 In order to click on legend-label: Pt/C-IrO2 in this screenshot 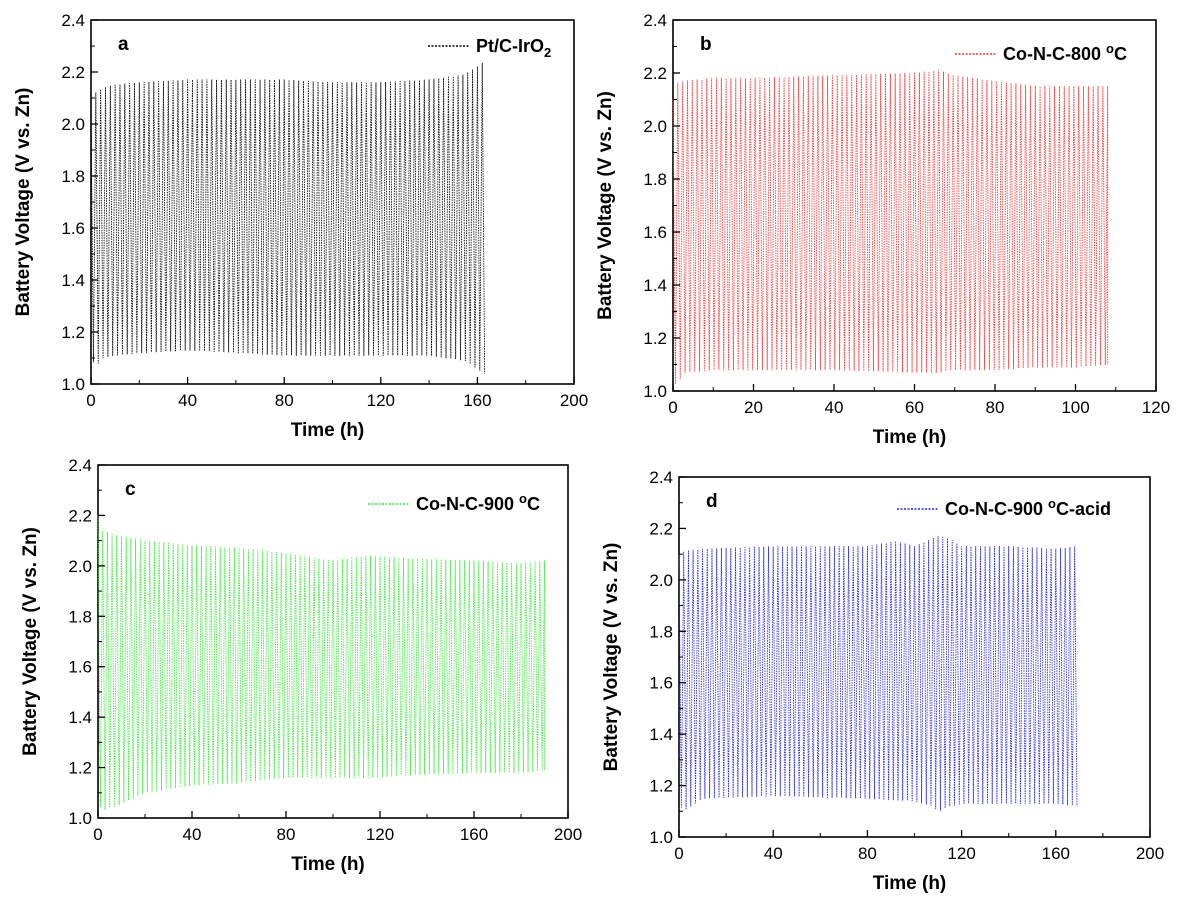, I will do `click(513, 48)`.